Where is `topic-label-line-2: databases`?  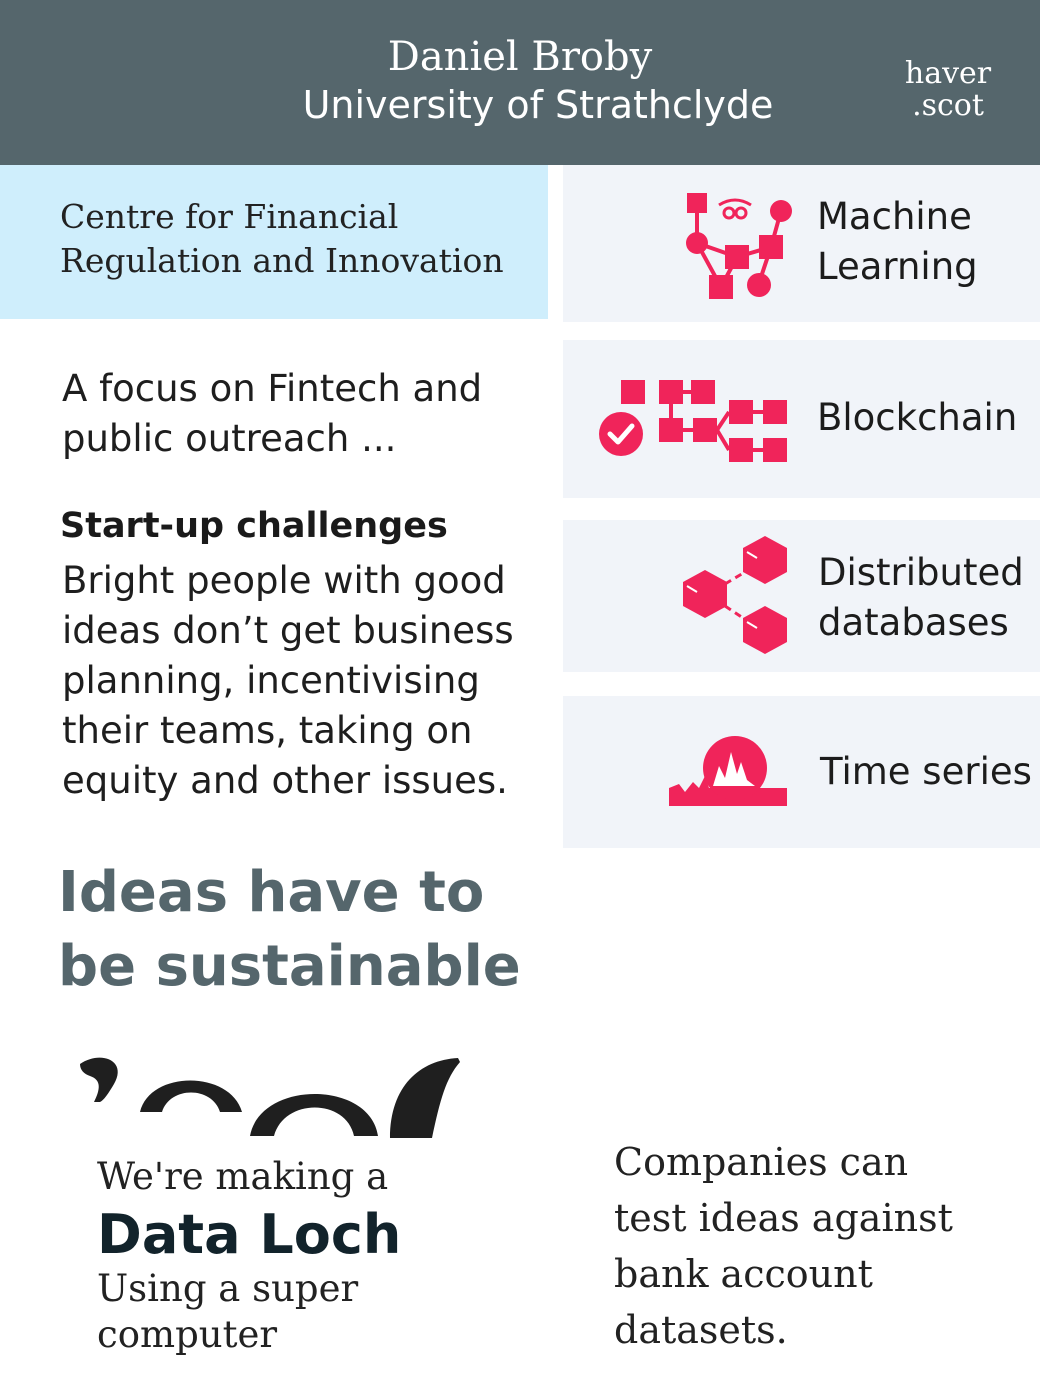 topic-label-line-2: databases is located at coordinates (913, 622).